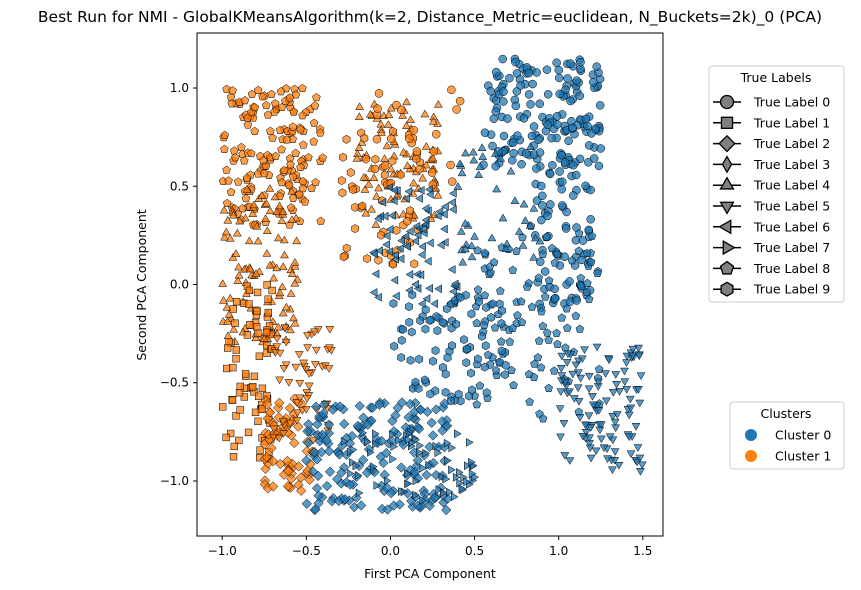 Image resolution: width=861 pixels, height=590 pixels. Describe the element at coordinates (788, 446) in the screenshot. I see `clusters-legend-entries: Cluster 0 Cluster 1` at that location.